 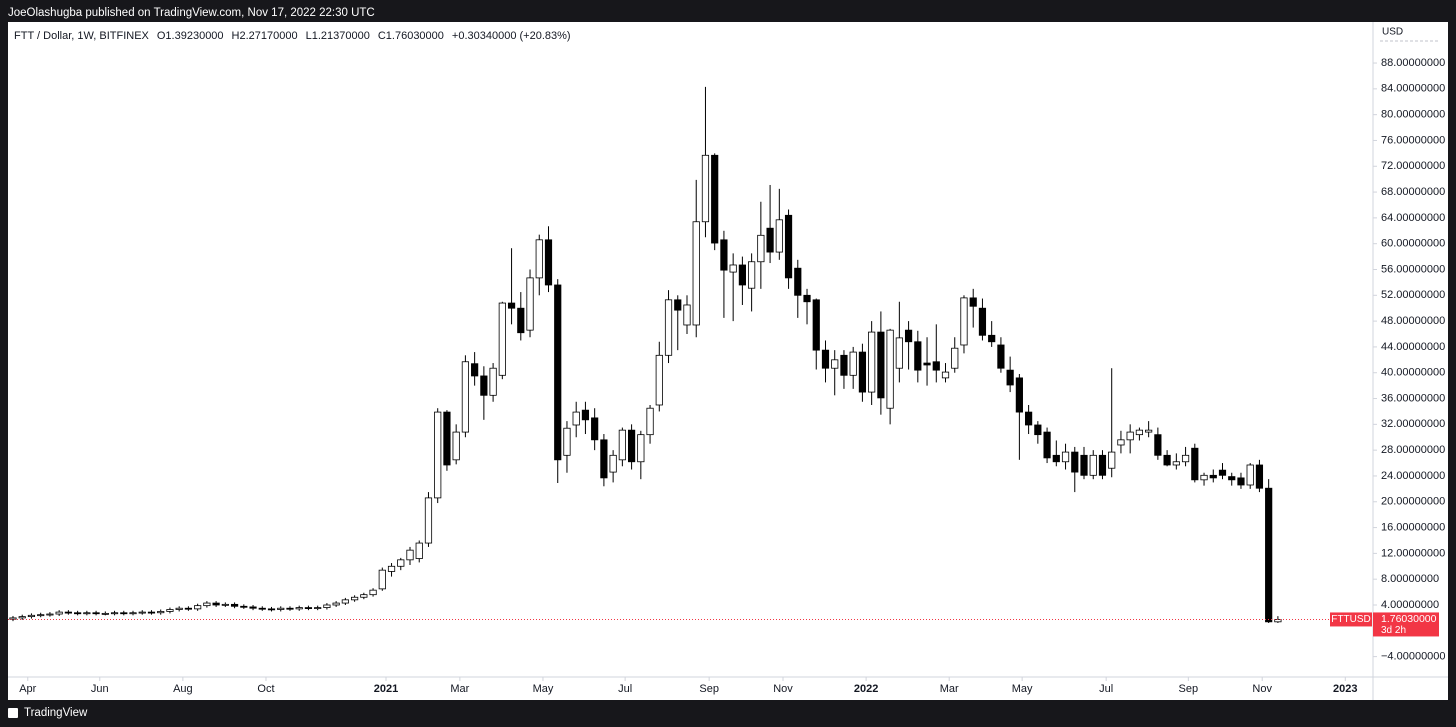 What do you see at coordinates (866, 689) in the screenshot?
I see `x-tick-label: 2022` at bounding box center [866, 689].